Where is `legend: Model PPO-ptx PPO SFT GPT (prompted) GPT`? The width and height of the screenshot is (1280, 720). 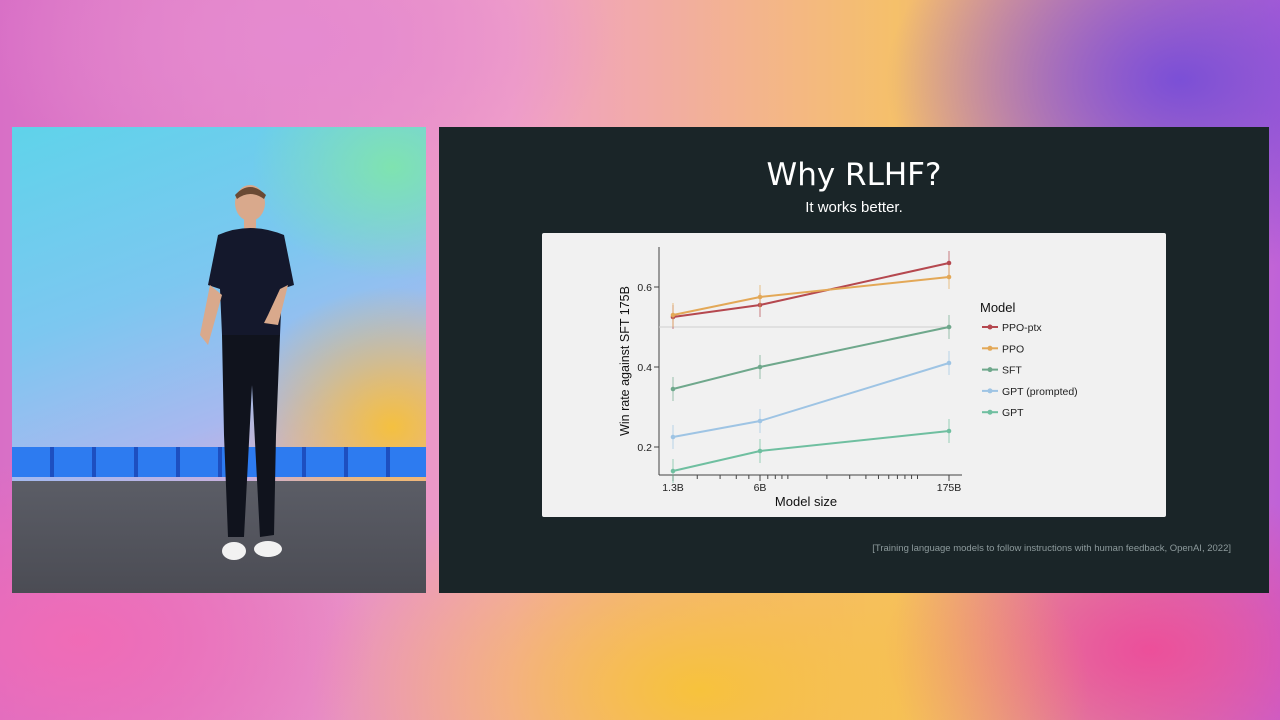
legend: Model PPO-ptx PPO SFT GPT (prompted) GPT is located at coordinates (1029, 359).